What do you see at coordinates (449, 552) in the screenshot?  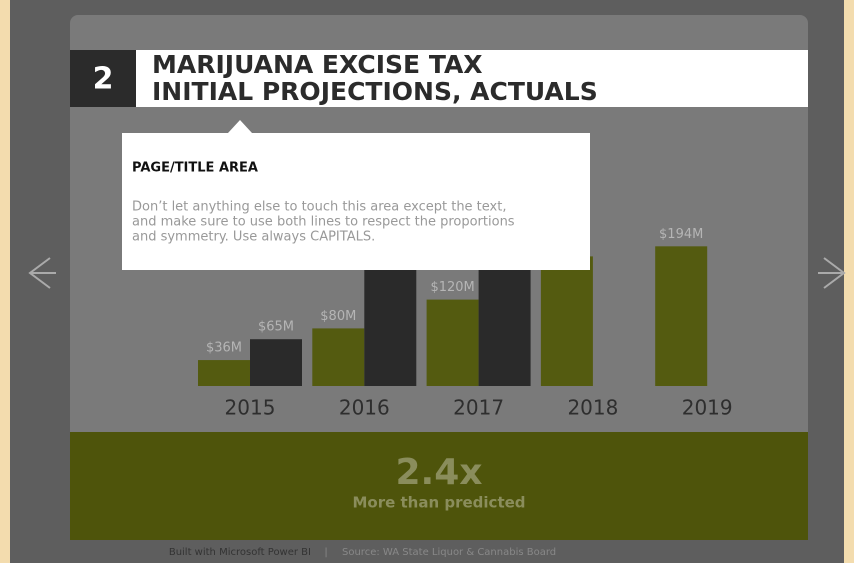 I see `footer-source: Source: WA State Liquor & Cannabis Board` at bounding box center [449, 552].